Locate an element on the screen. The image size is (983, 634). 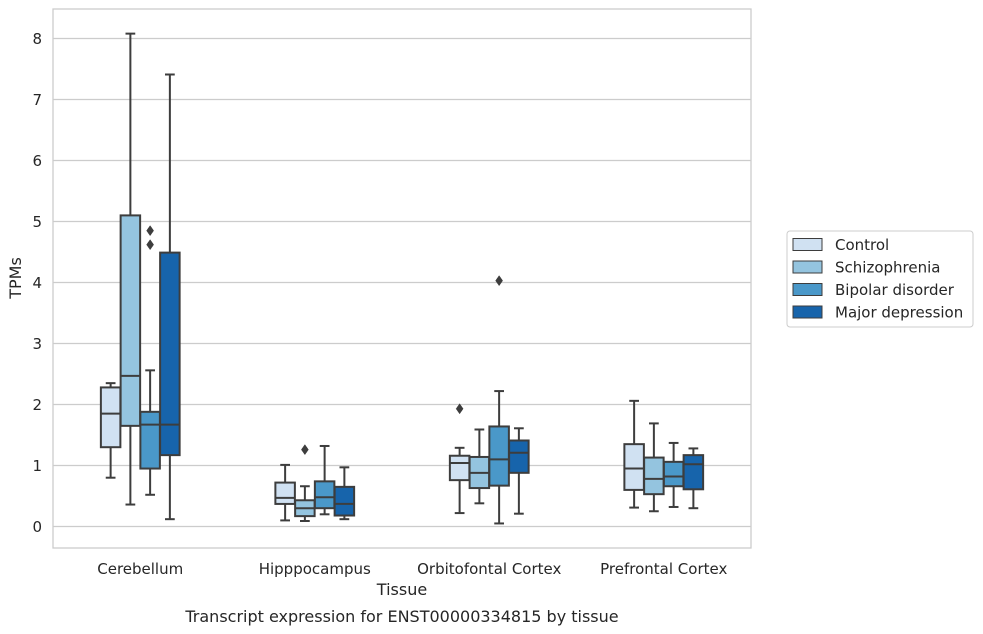
legend-label: Bipolar disorder is located at coordinates (895, 290).